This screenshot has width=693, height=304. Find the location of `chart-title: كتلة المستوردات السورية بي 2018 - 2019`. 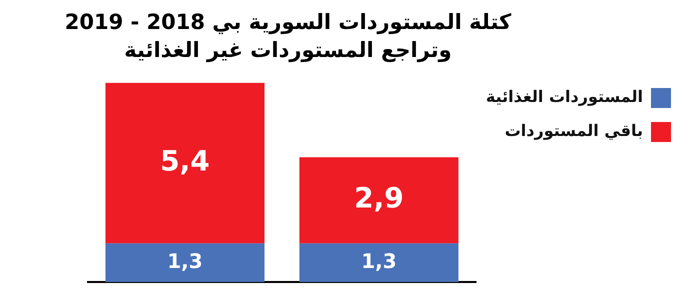

chart-title: كتلة المستوردات السورية بي 2018 - 2019 is located at coordinates (288, 22).